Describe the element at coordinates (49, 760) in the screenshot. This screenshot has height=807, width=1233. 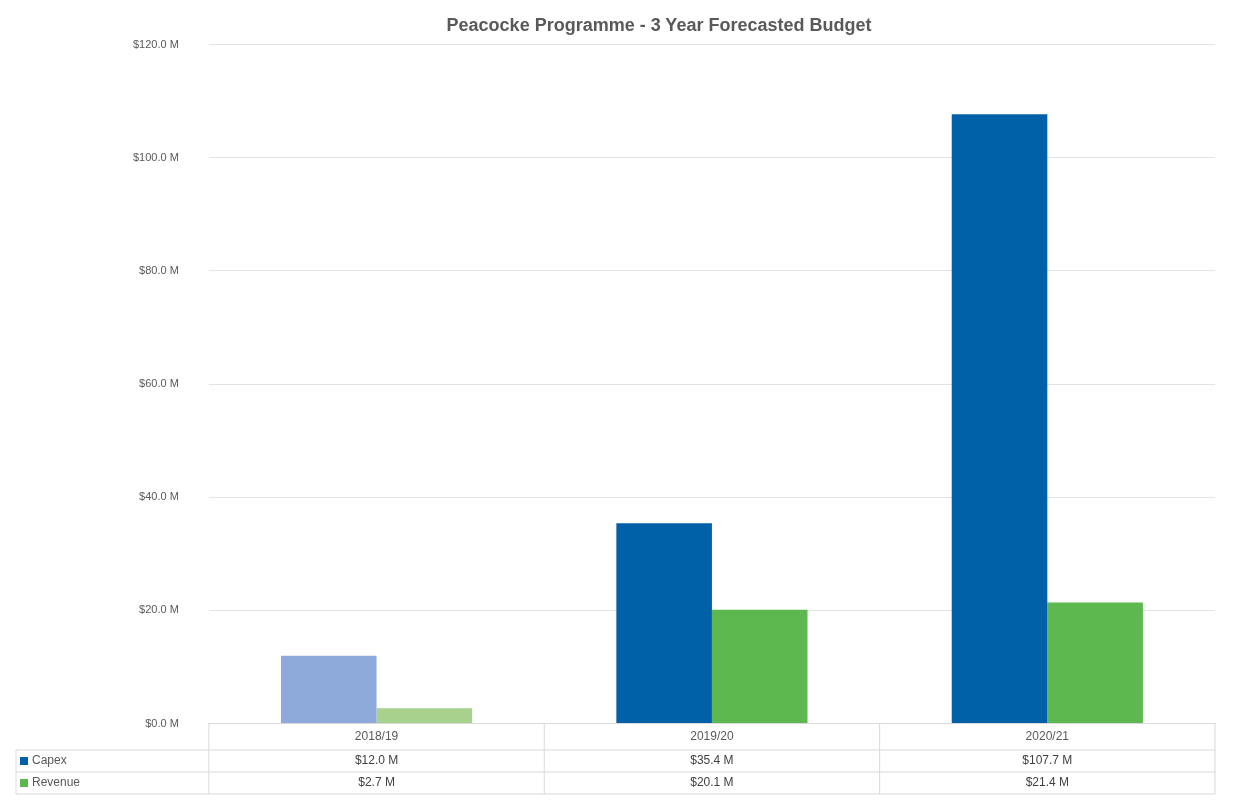
I see `legend-label: Capex` at that location.